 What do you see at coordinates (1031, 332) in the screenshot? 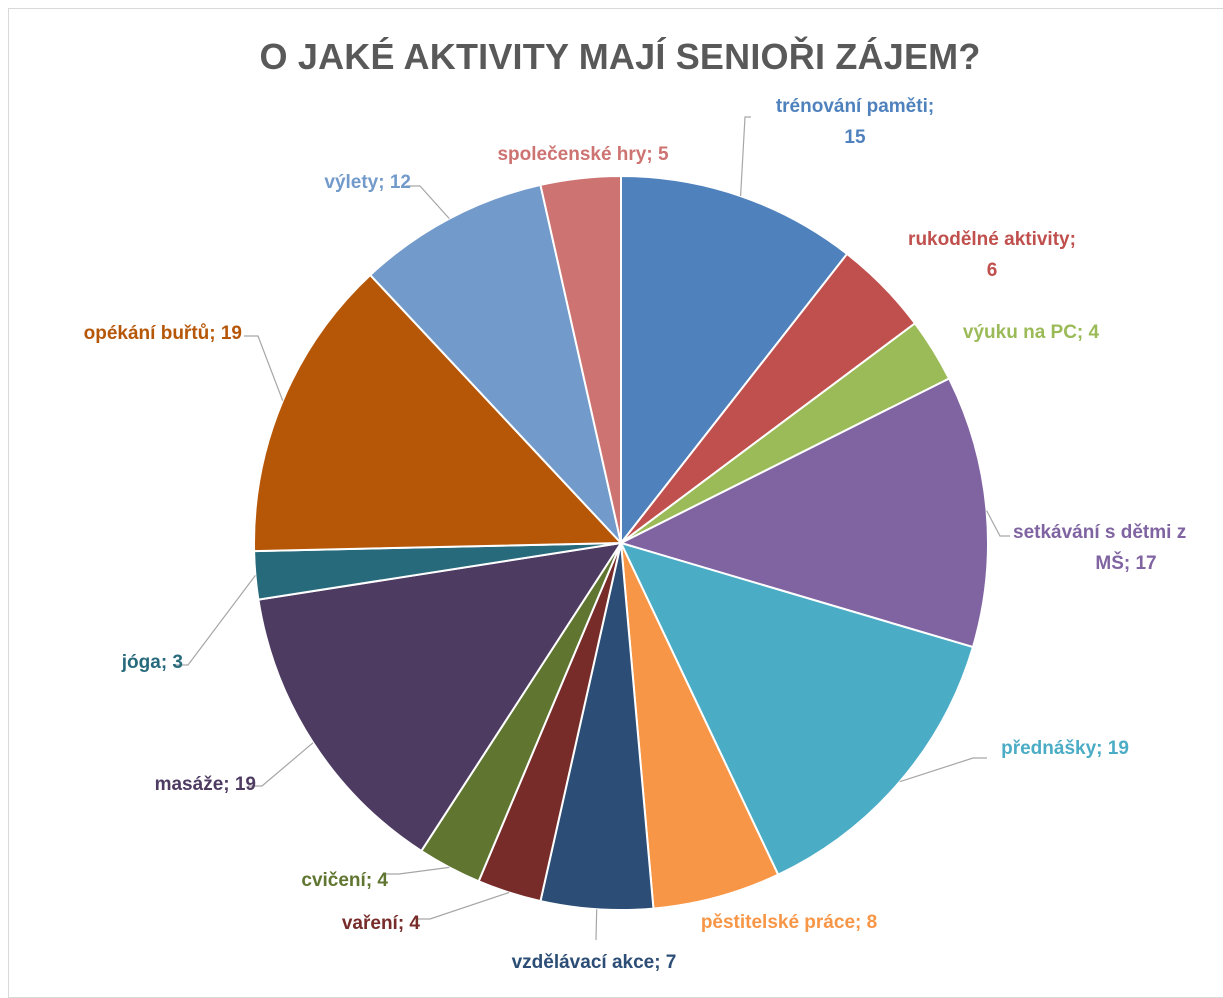
I see `data-label: výuku na PC; 4` at bounding box center [1031, 332].